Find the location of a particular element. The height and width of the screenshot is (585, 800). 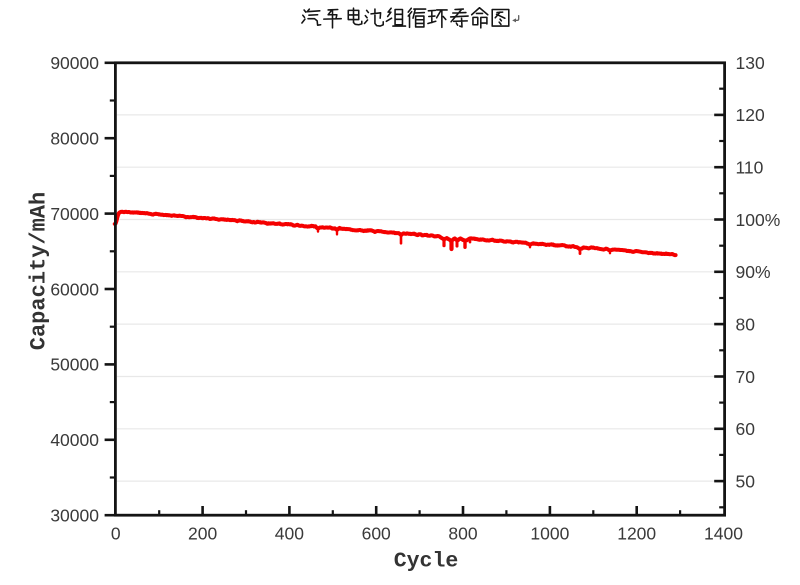

svg-text: 100% is located at coordinates (758, 220).